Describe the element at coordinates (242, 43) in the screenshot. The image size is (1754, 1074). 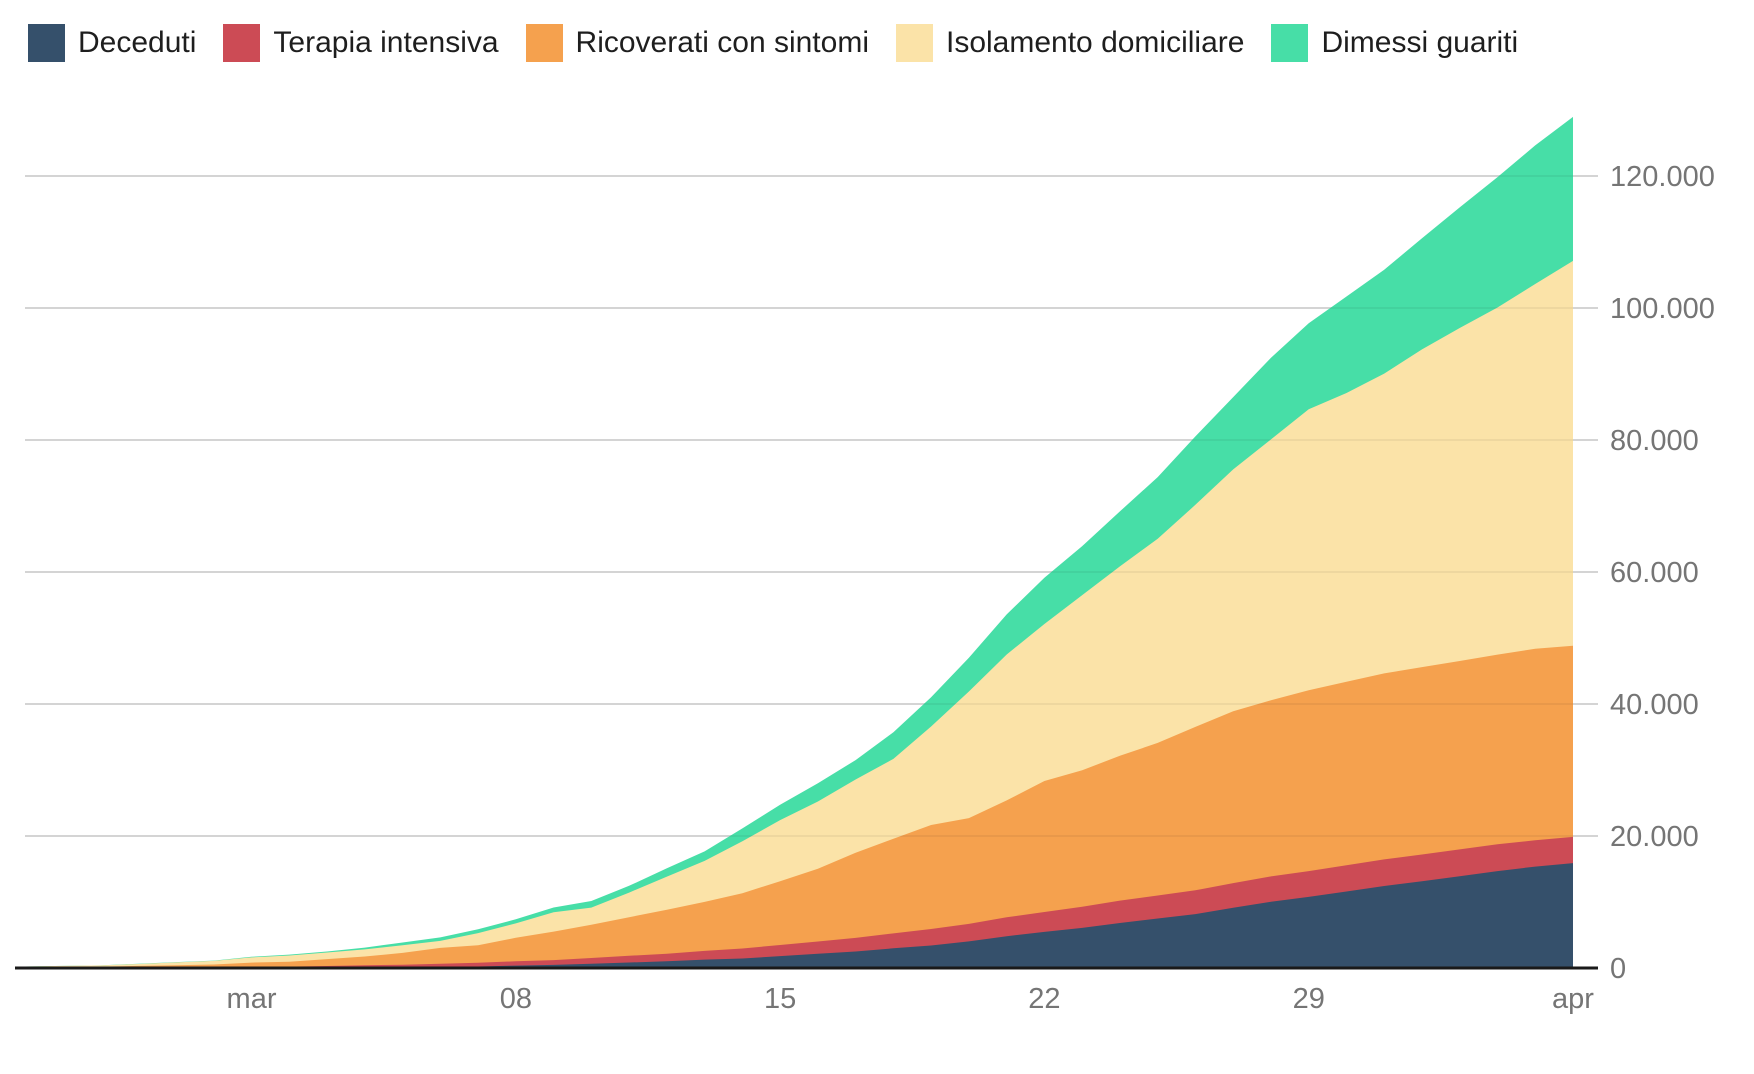
I see `legend-swatch-terapia-intensiva` at that location.